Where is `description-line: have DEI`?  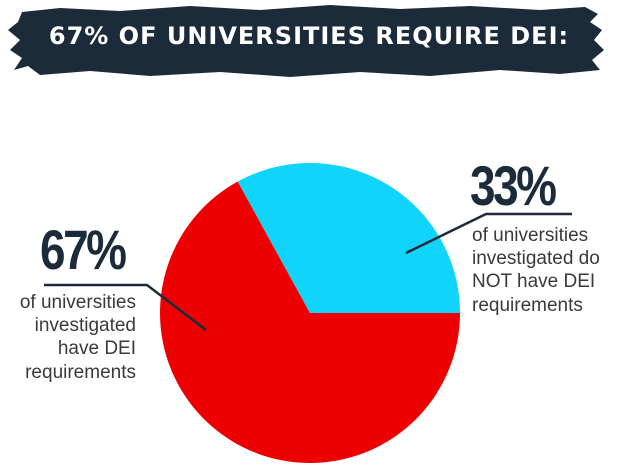 description-line: have DEI is located at coordinates (96, 349).